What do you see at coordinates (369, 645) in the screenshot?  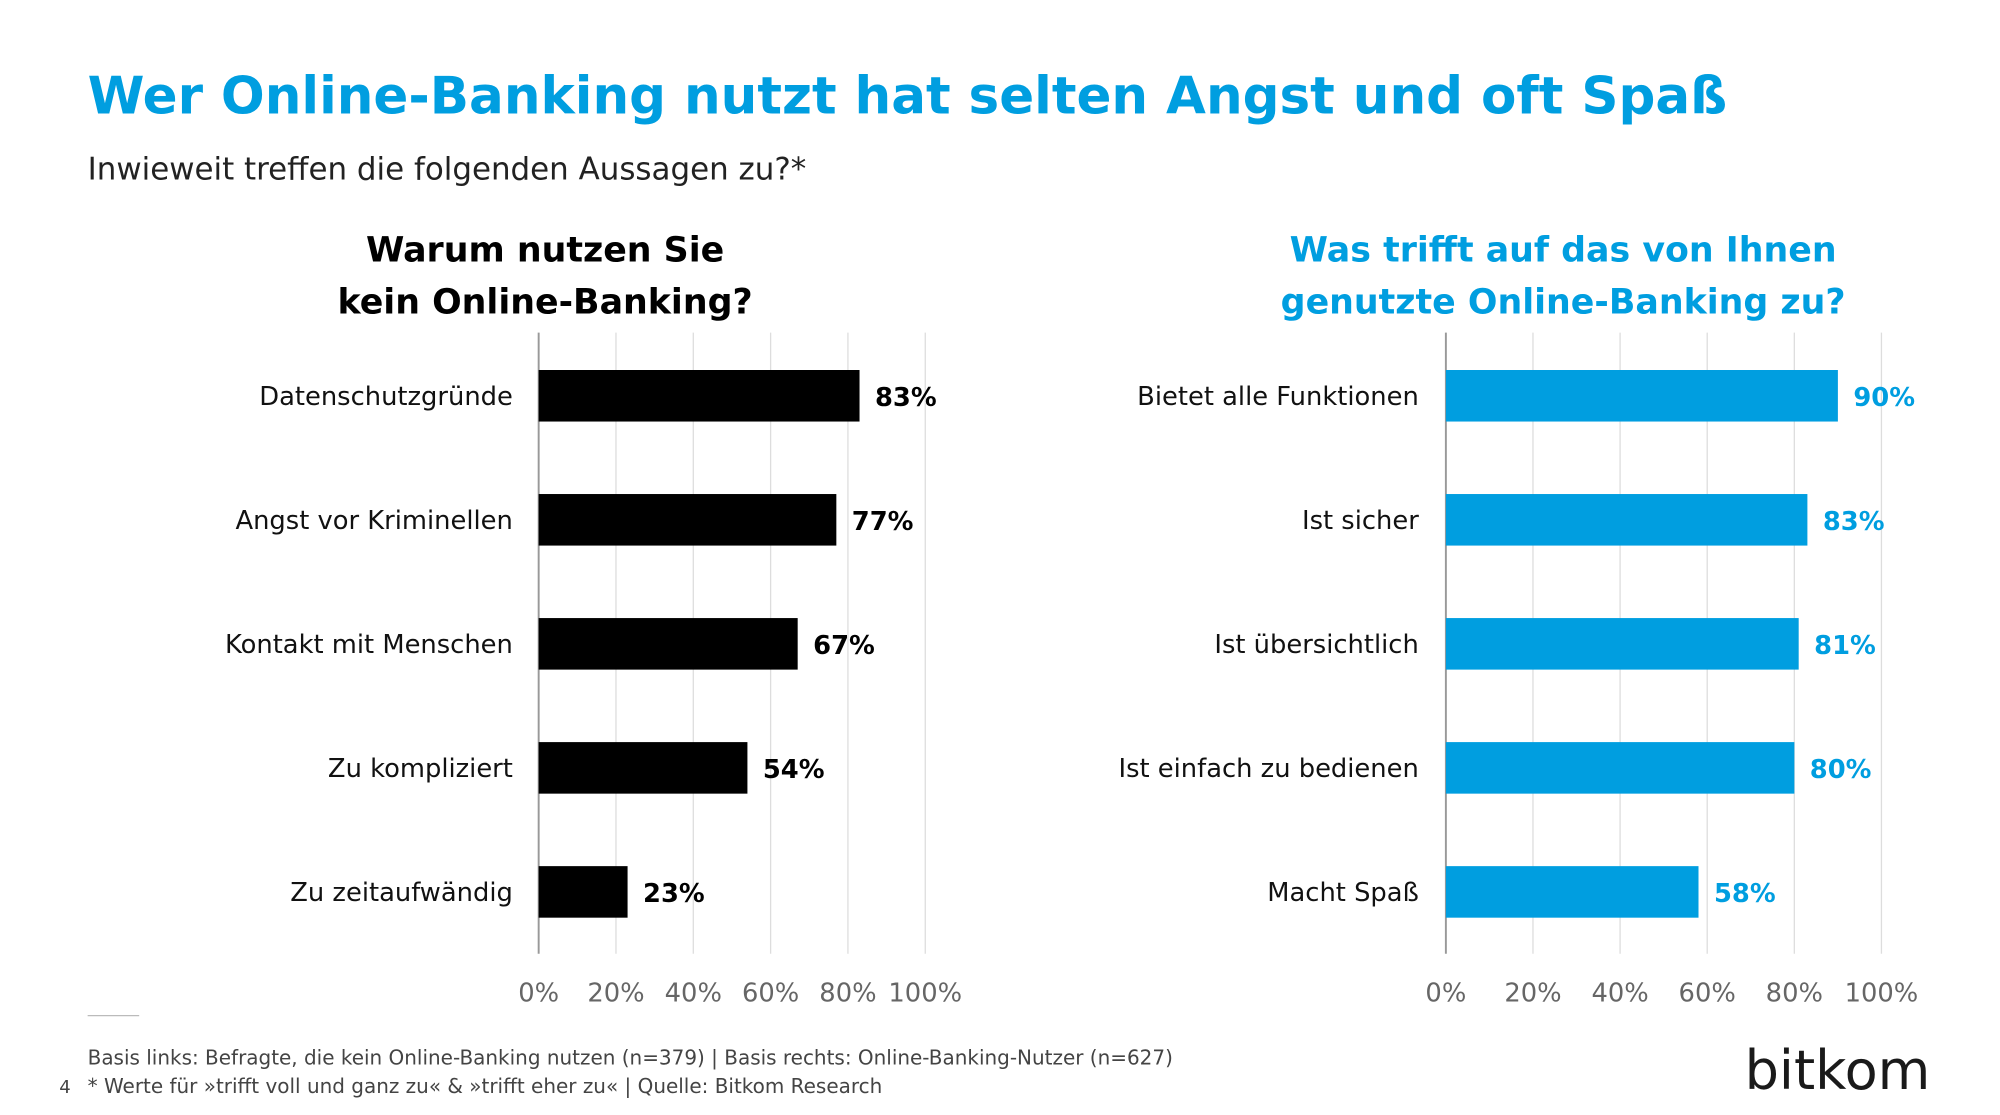 I see `category-label: Kontakt mit Menschen` at bounding box center [369, 645].